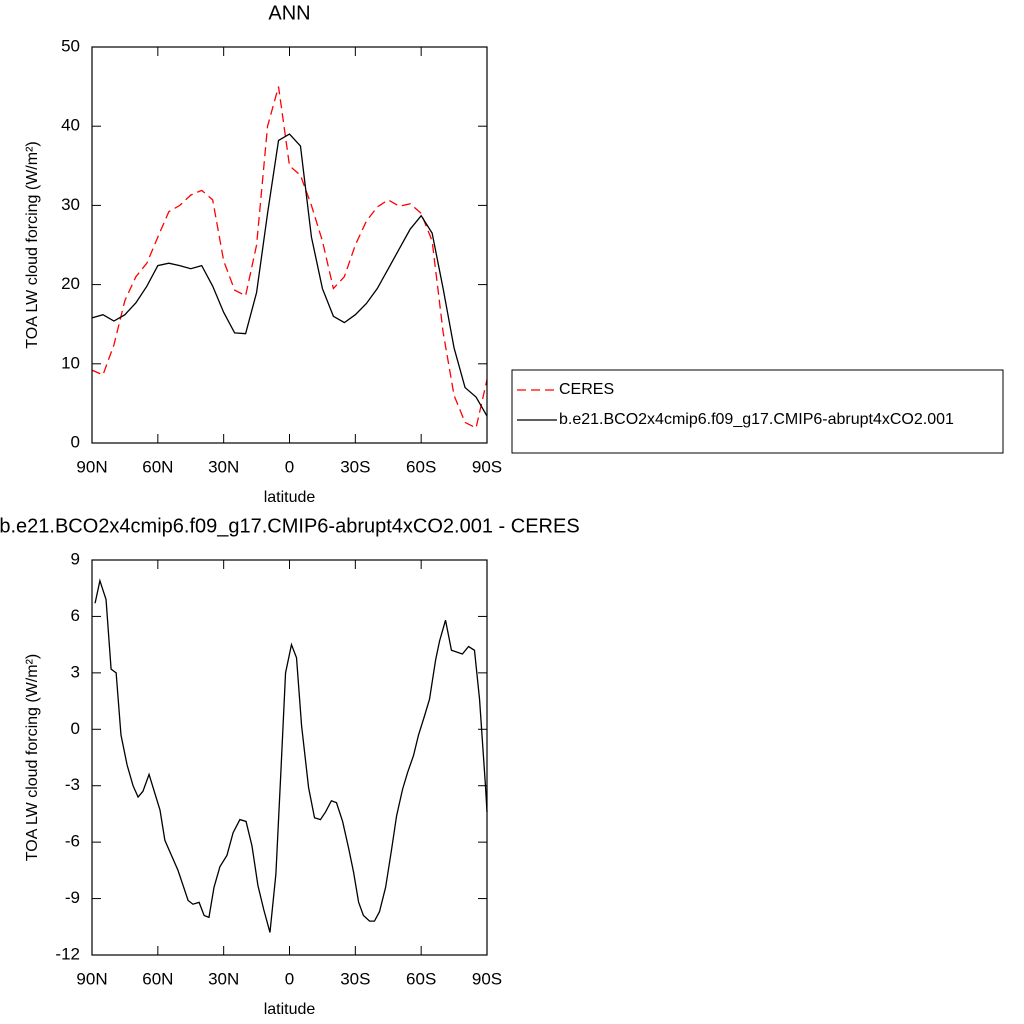 The height and width of the screenshot is (1024, 1024). What do you see at coordinates (72, 841) in the screenshot?
I see `y-tick-label: -6` at bounding box center [72, 841].